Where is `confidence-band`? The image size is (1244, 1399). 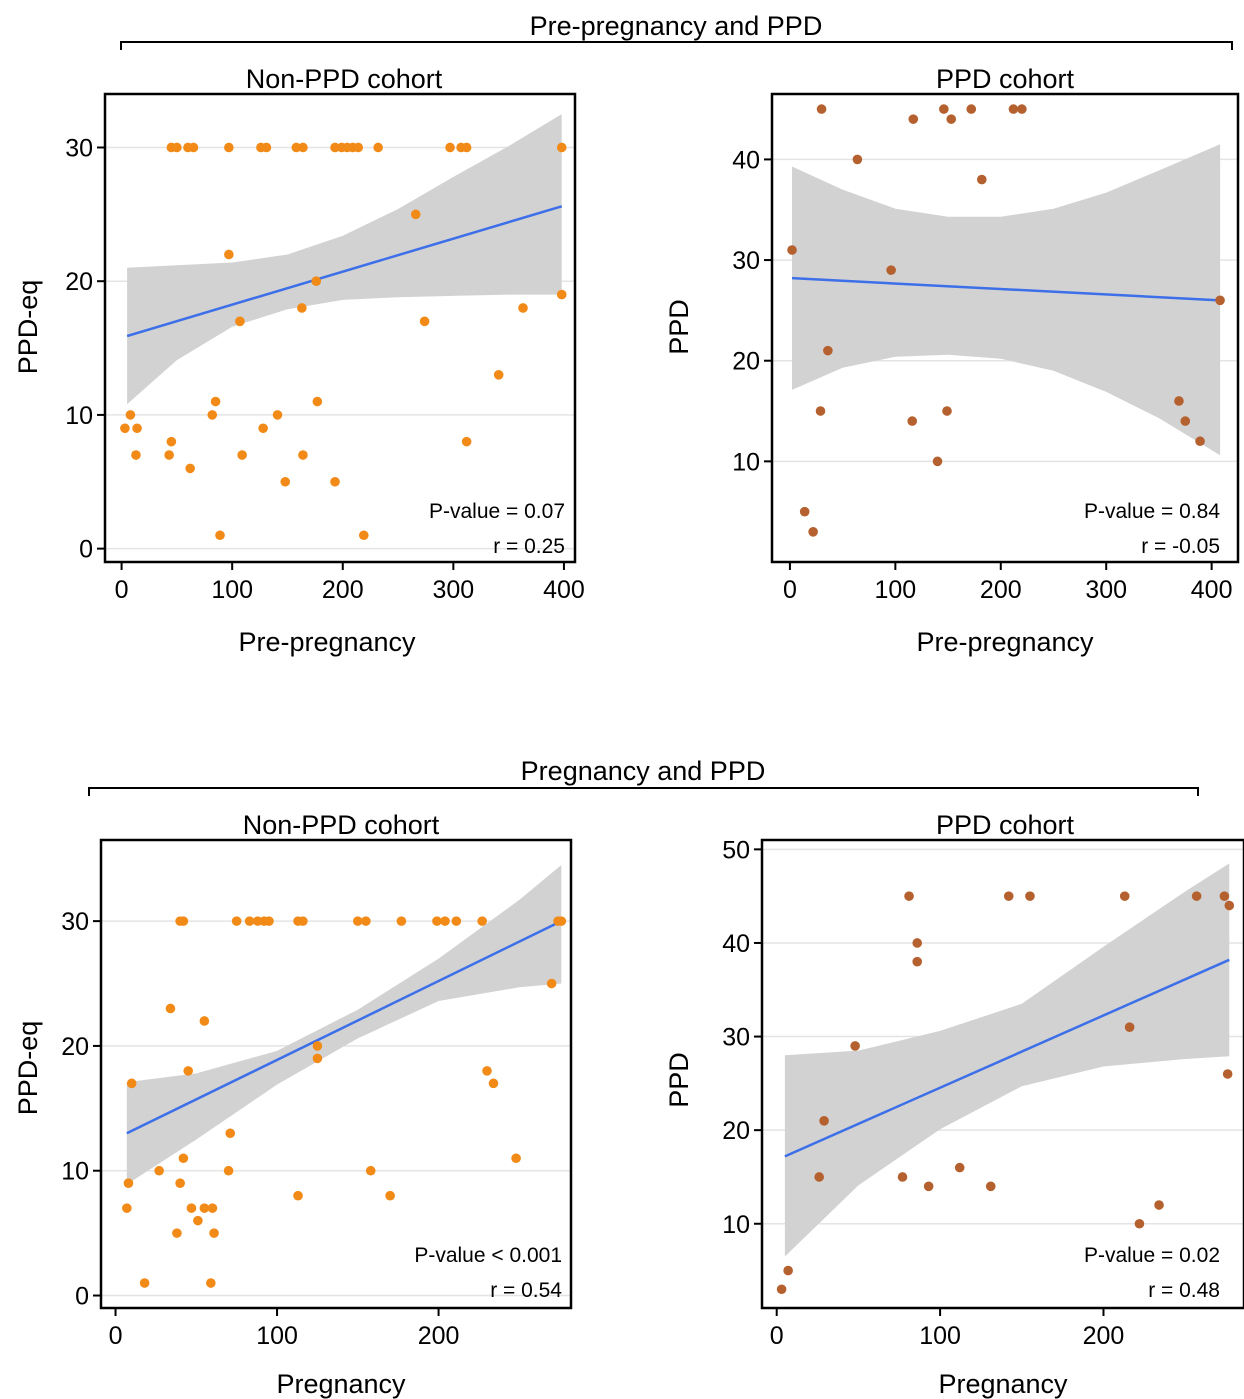 confidence-band is located at coordinates (1006, 300).